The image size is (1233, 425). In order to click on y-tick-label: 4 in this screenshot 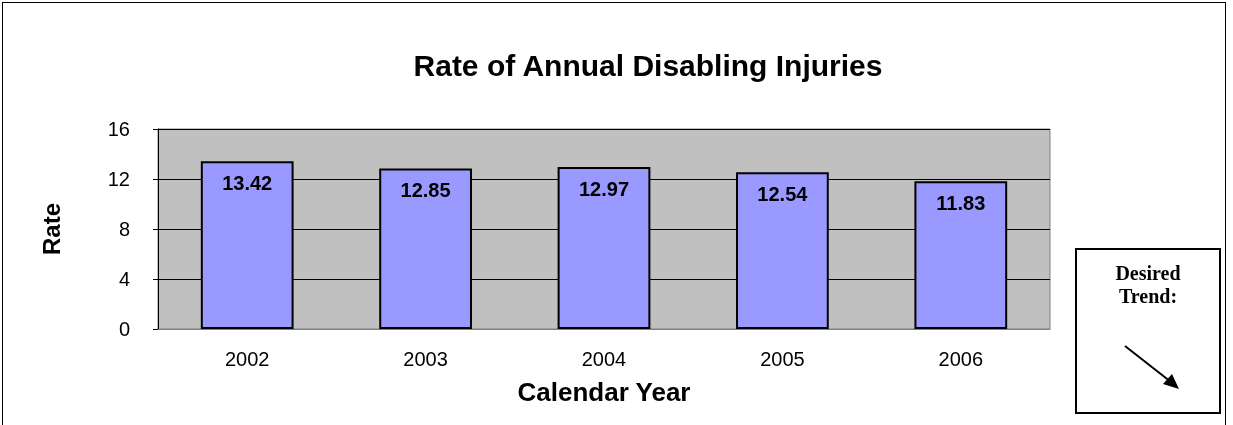, I will do `click(124, 279)`.